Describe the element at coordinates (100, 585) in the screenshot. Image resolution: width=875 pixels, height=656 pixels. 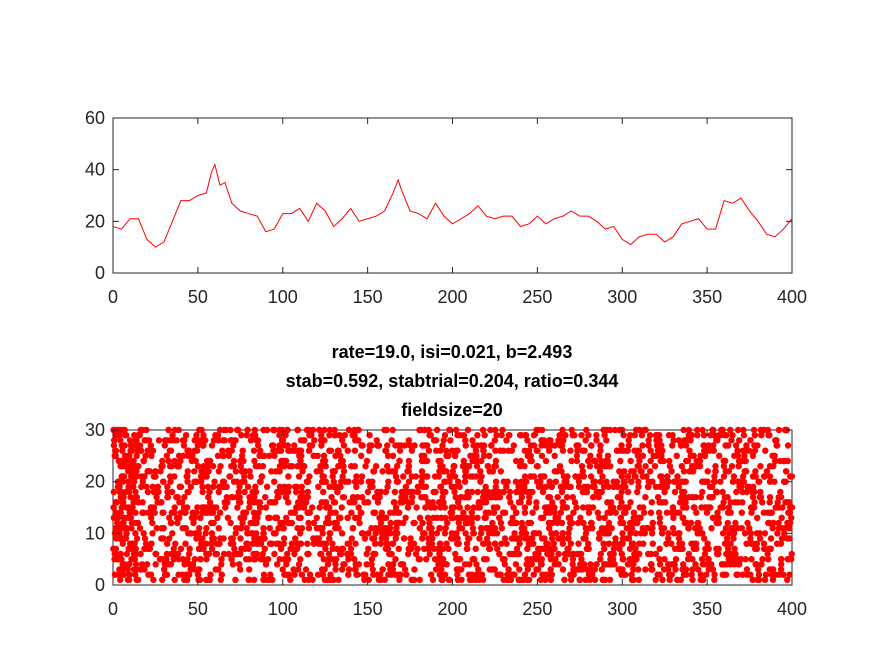
I see `bottom-y-tick-label: 0` at that location.